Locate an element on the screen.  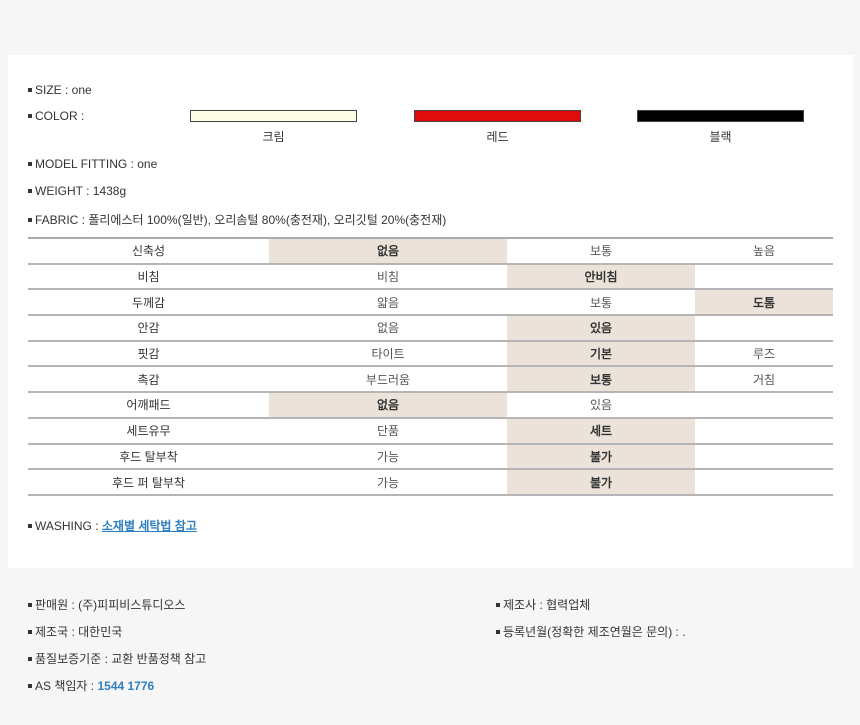
table-row: 신축성 없음 보통 높음 is located at coordinates (430, 251).